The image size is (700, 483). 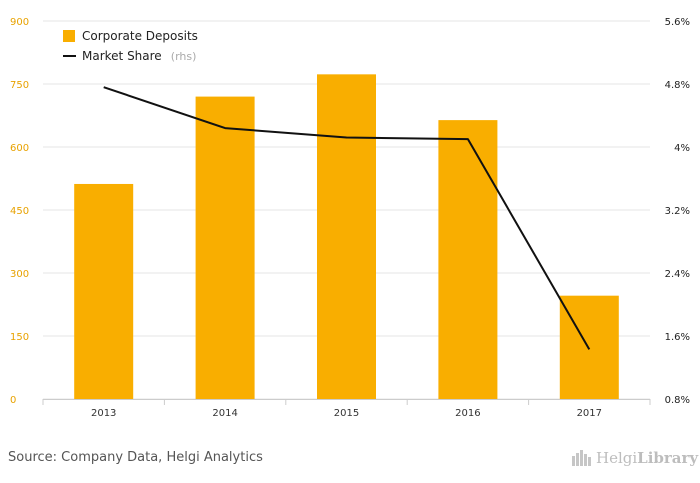 What do you see at coordinates (140, 36) in the screenshot?
I see `legend-label-corporate-deposits: Corporate Deposits` at bounding box center [140, 36].